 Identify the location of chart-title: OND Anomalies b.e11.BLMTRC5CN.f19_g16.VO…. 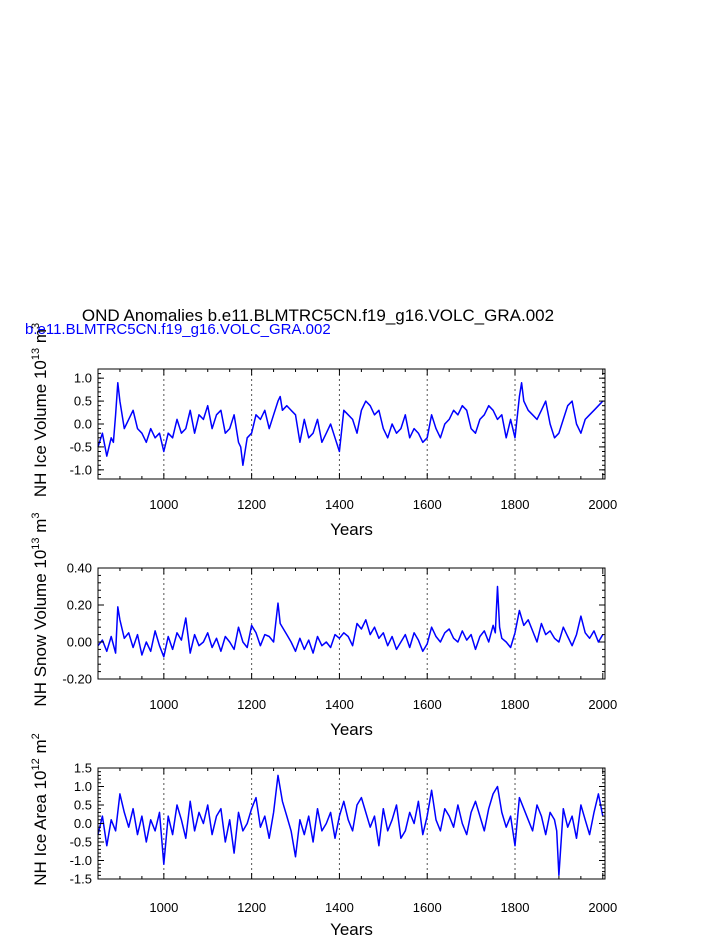
(318, 315).